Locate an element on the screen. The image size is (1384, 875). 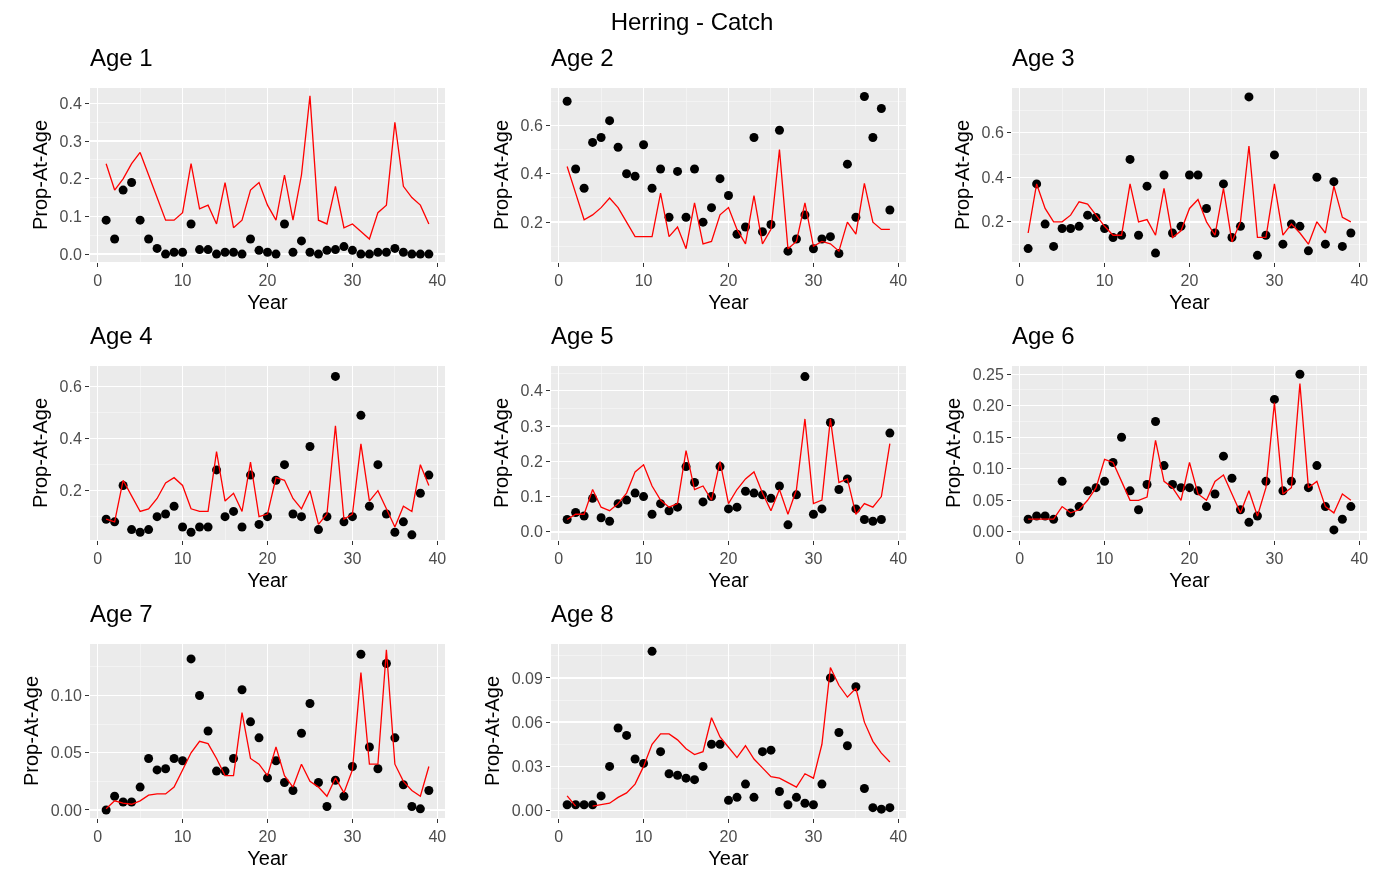
x-tick-label: 30 is located at coordinates (1274, 281).